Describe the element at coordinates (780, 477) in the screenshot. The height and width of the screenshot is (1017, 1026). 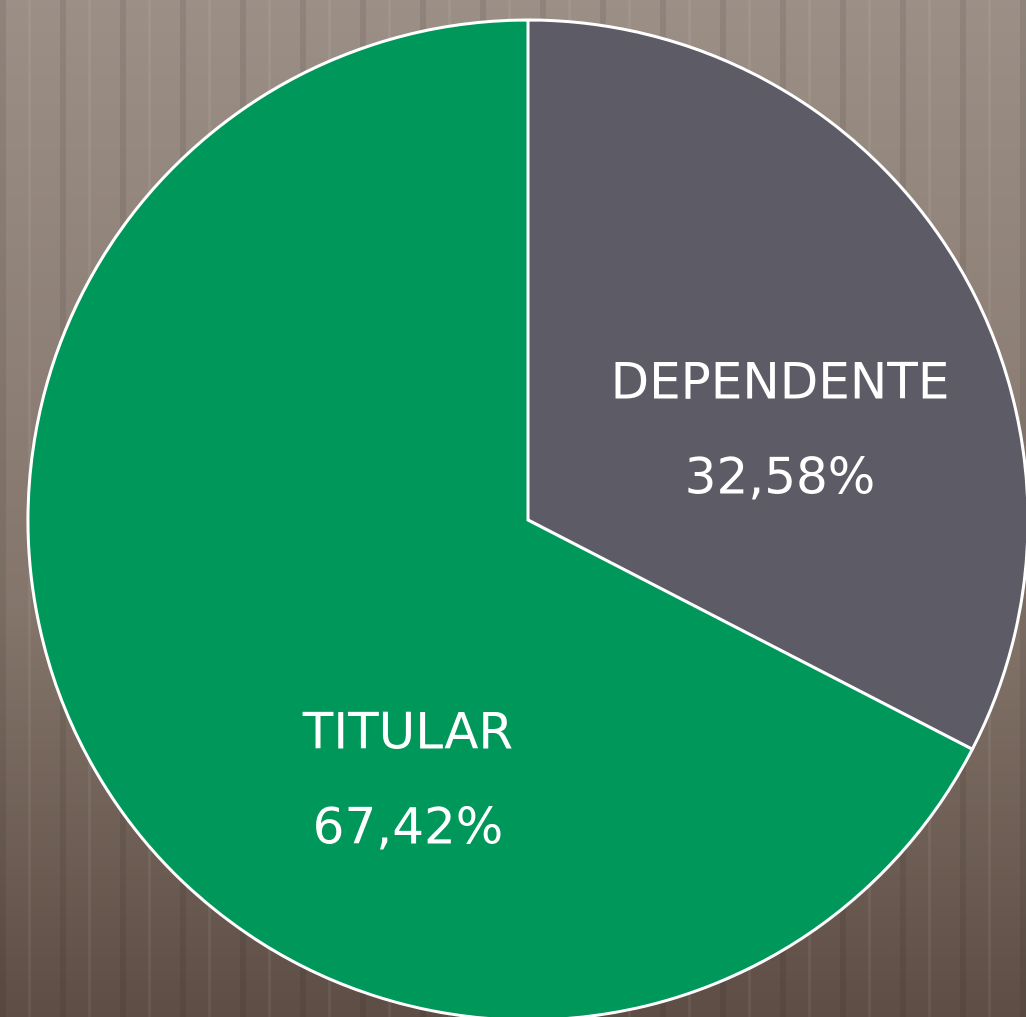
I see `slice-value-label: 32,58%` at that location.